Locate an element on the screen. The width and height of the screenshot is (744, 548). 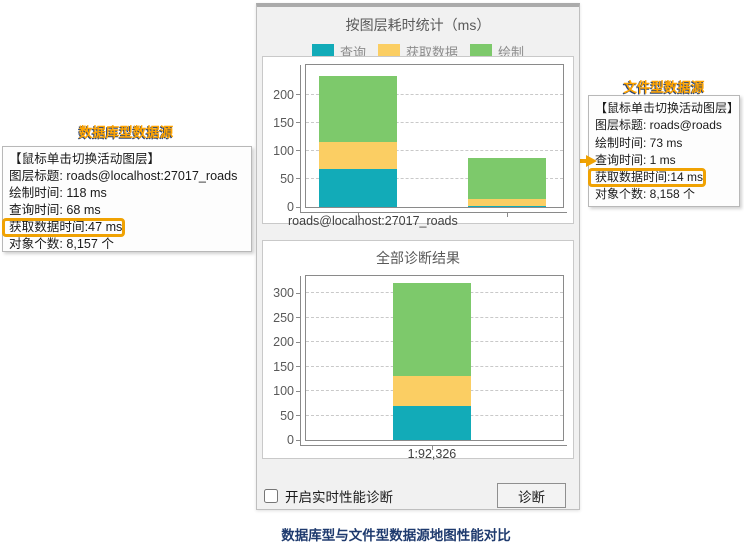
plot-area: 0 50 100 150 200 roads@localhost:27017_roads is located at coordinates (420, 146).